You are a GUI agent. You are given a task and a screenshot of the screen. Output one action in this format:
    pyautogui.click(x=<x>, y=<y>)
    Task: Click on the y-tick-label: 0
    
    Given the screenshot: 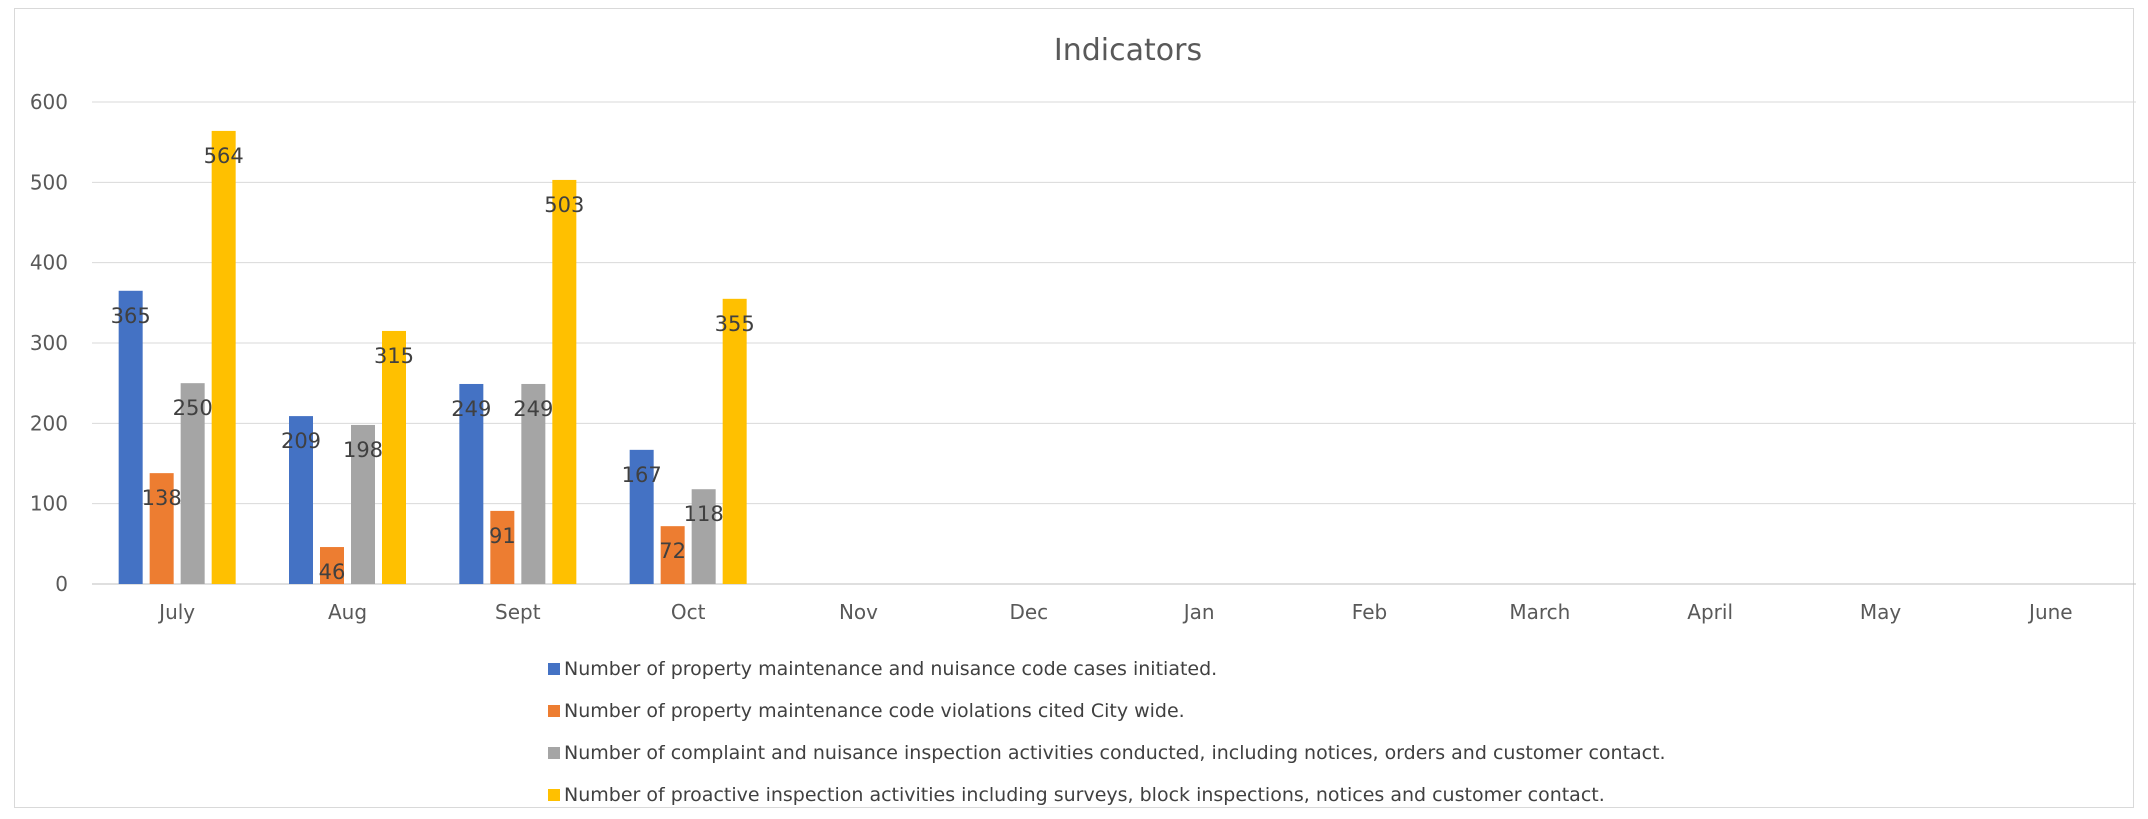 What is the action you would take?
    pyautogui.click(x=61, y=584)
    